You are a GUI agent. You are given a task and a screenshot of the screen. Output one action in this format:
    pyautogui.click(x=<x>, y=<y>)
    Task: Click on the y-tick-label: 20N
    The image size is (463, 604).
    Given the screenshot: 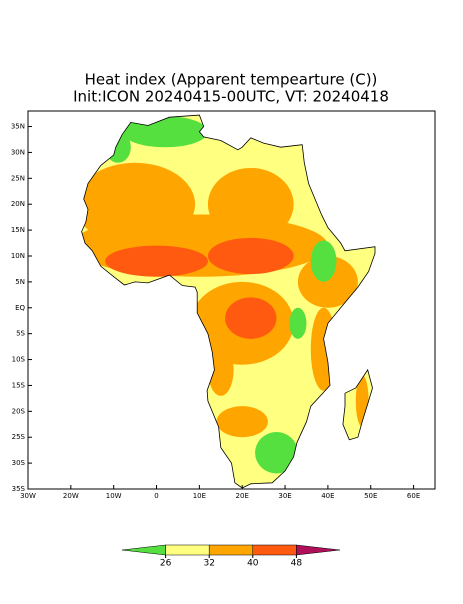 What is the action you would take?
    pyautogui.click(x=18, y=204)
    